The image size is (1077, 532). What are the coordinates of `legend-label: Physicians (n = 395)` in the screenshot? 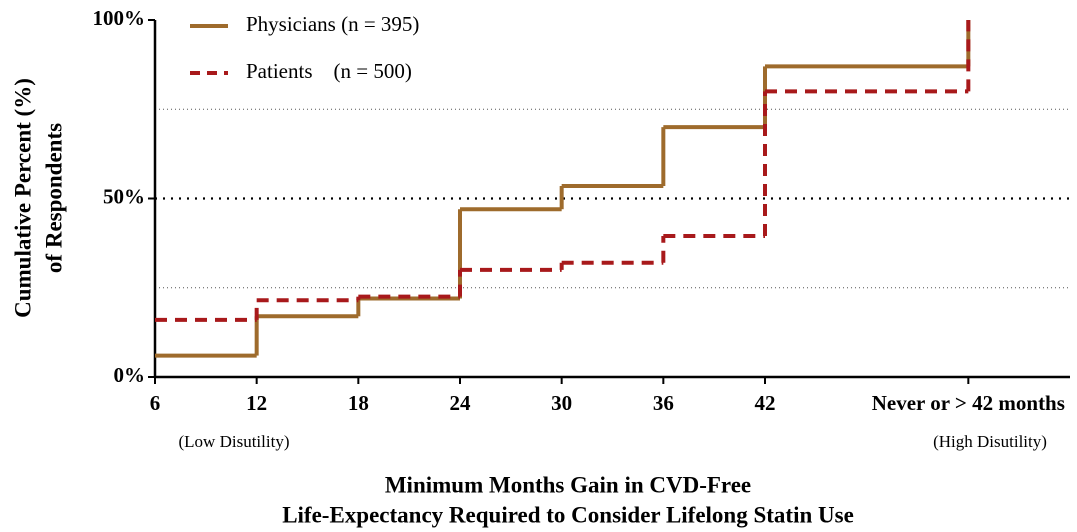 It's located at (332, 24).